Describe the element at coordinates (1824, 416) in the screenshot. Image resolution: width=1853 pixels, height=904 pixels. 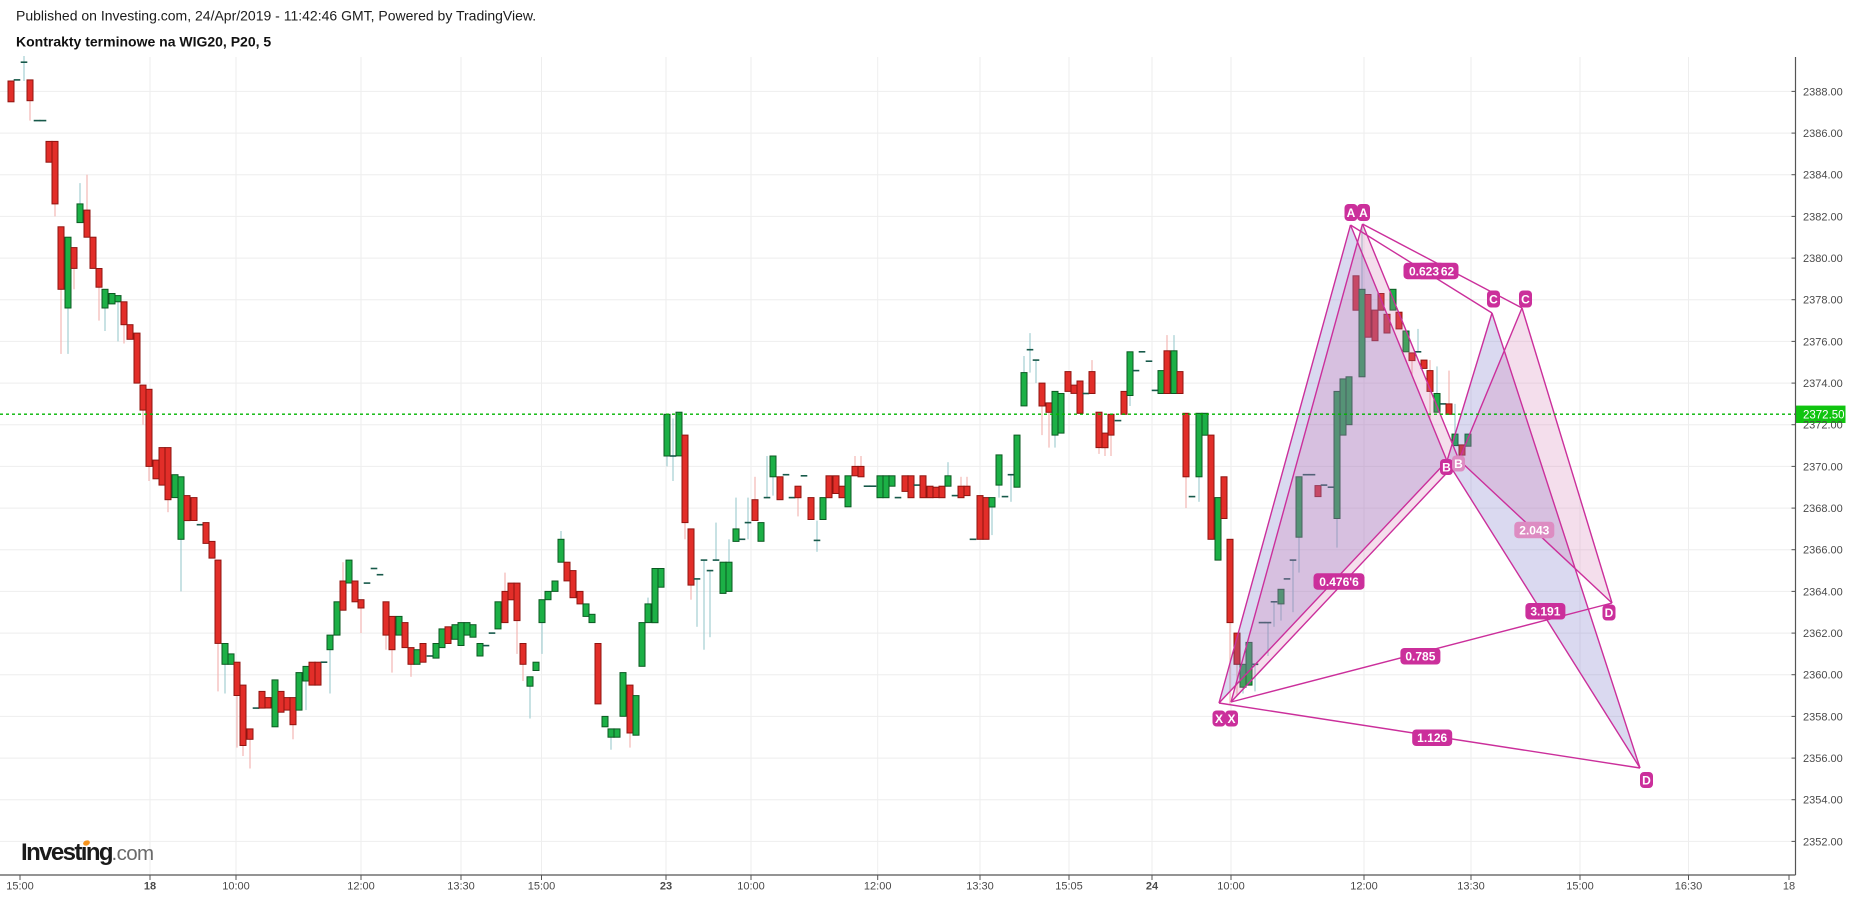
I see `svg-text: 2372.50` at that location.